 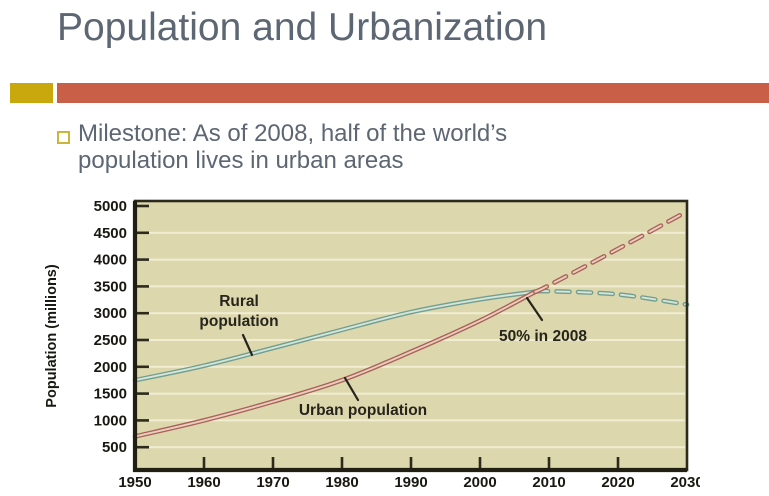 I want to click on title-divider, so click(x=384, y=93).